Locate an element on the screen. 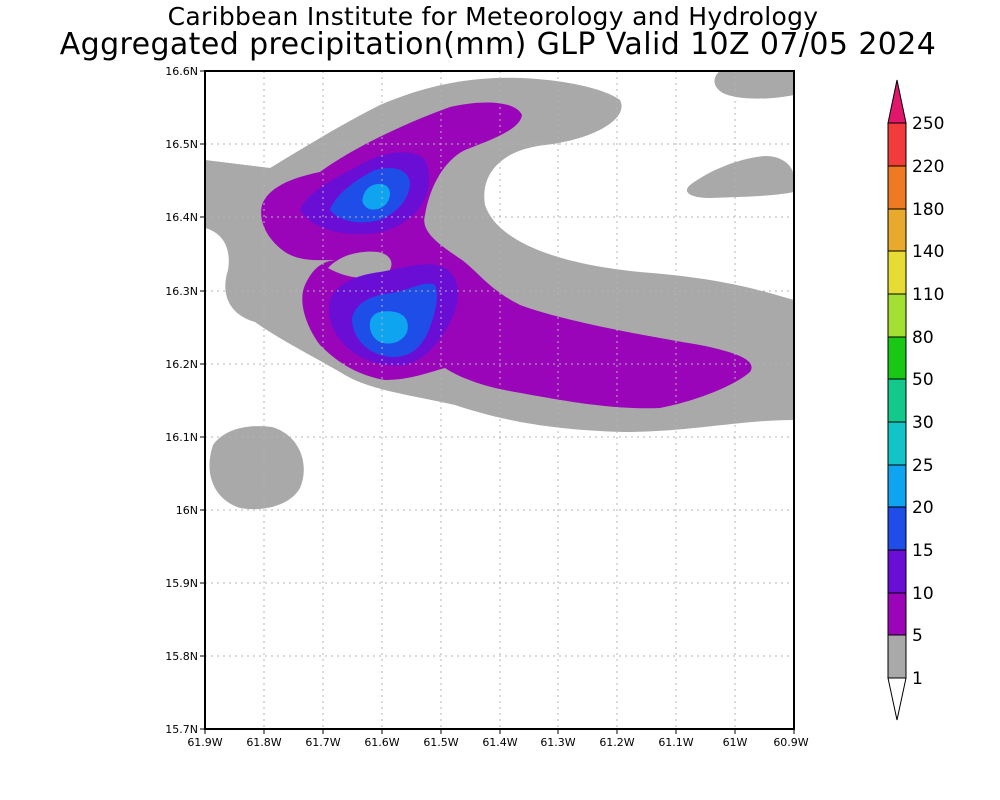 This screenshot has width=1000, height=800. lon-tick-label: 61.4W is located at coordinates (499, 742).